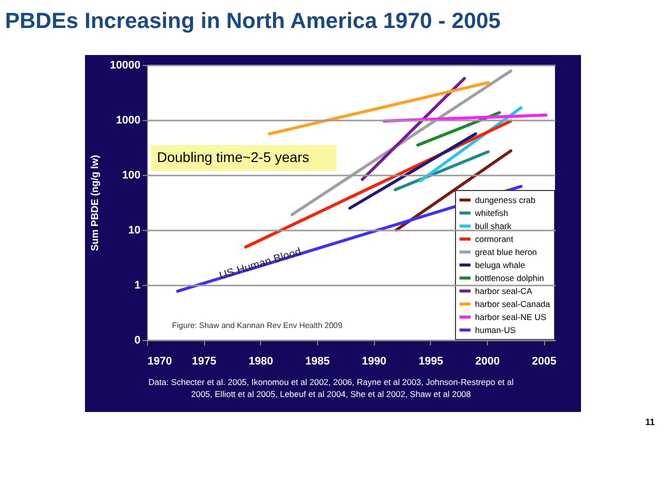  What do you see at coordinates (331, 388) in the screenshot?
I see `text: Data: Schecter et al. 2005, Ikonomou et al 2002, 2006, Rayne et al 2003, Johnson-Restrepo et al 2005, Elliott et al 2005, Lebeuf et al 2004, She et al 2002, Shaw et al 2008` at bounding box center [331, 388].